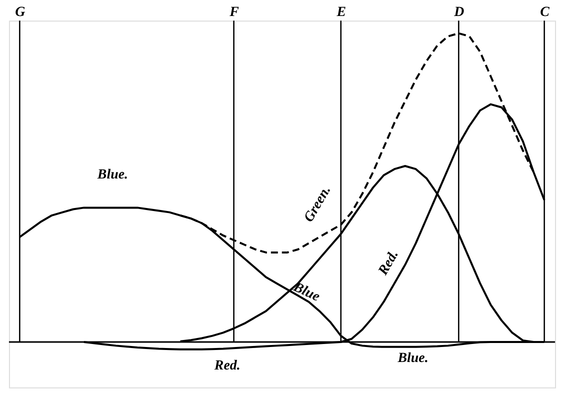 This screenshot has width=564, height=401. Describe the element at coordinates (458, 12) in the screenshot. I see `x-tick-label: D` at that location.